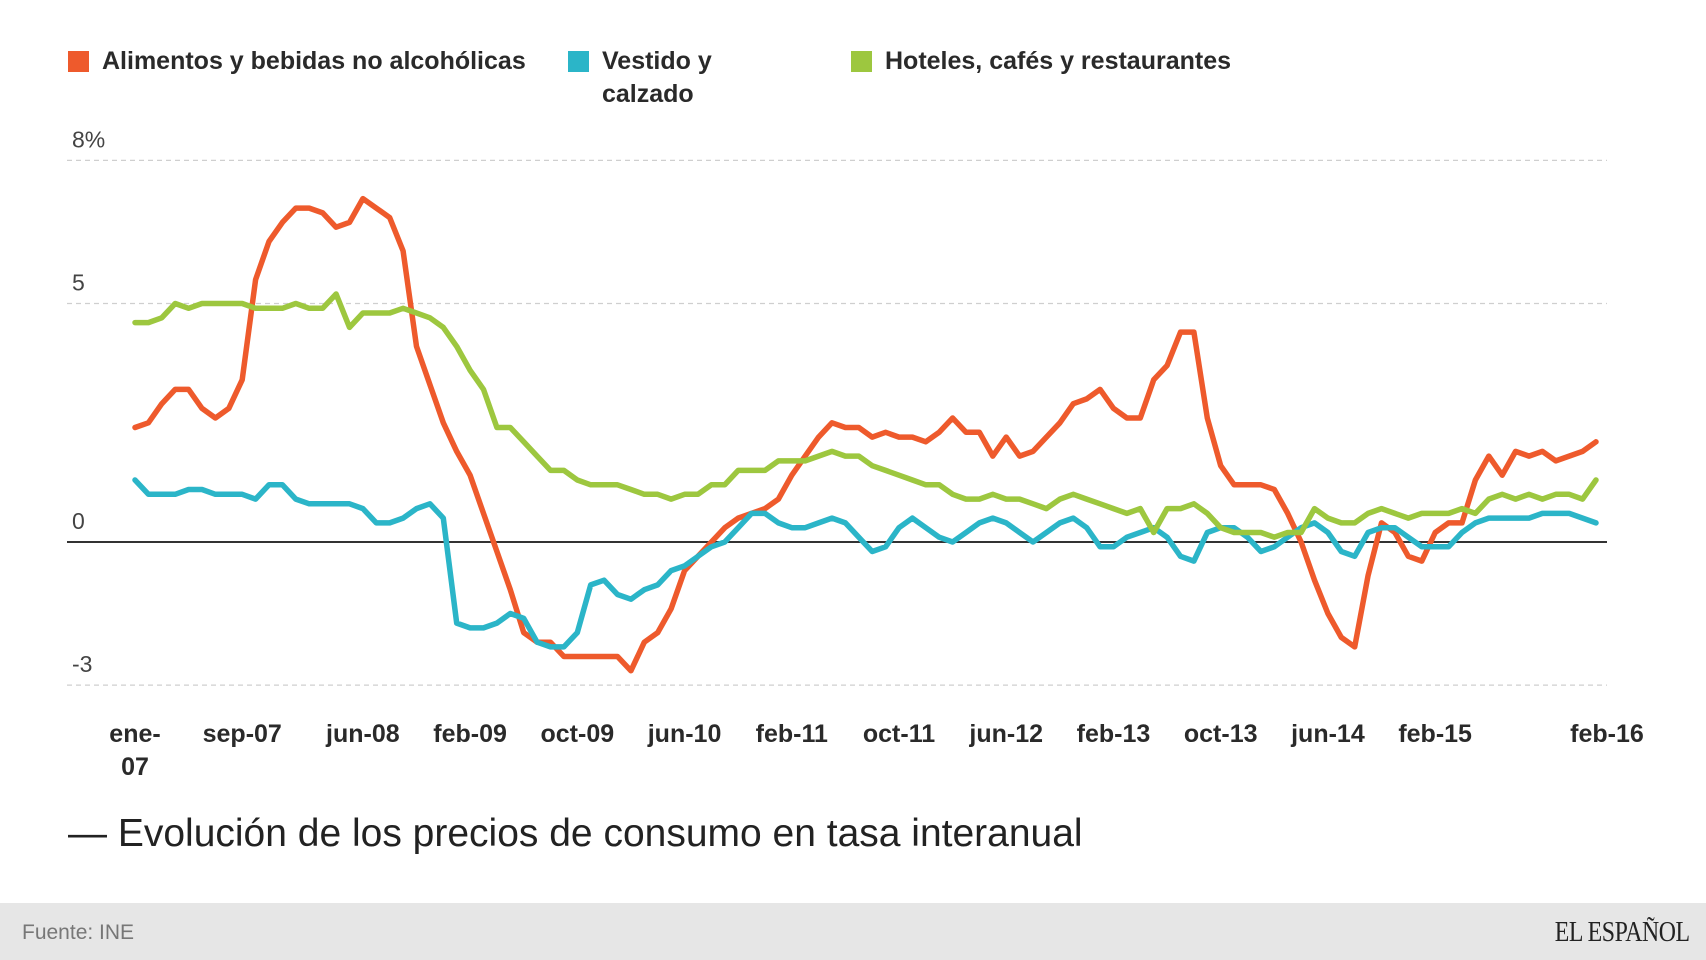 This screenshot has width=1706, height=960. What do you see at coordinates (1221, 734) in the screenshot?
I see `x-tick-label: oct-13` at bounding box center [1221, 734].